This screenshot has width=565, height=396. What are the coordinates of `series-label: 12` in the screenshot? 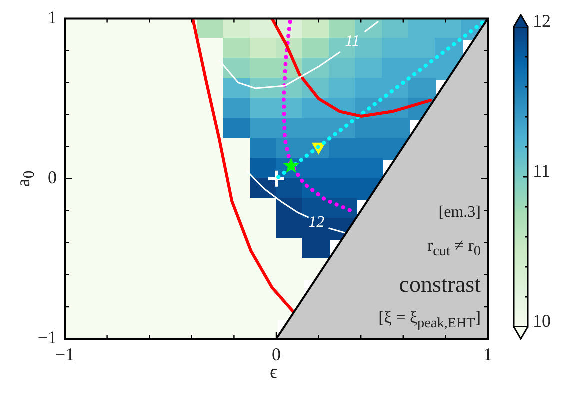 It's located at (316, 223).